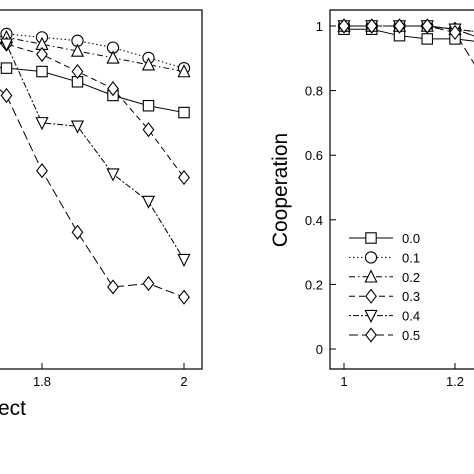  Describe the element at coordinates (411, 296) in the screenshot. I see `legend-label-3: 0.3` at that location.